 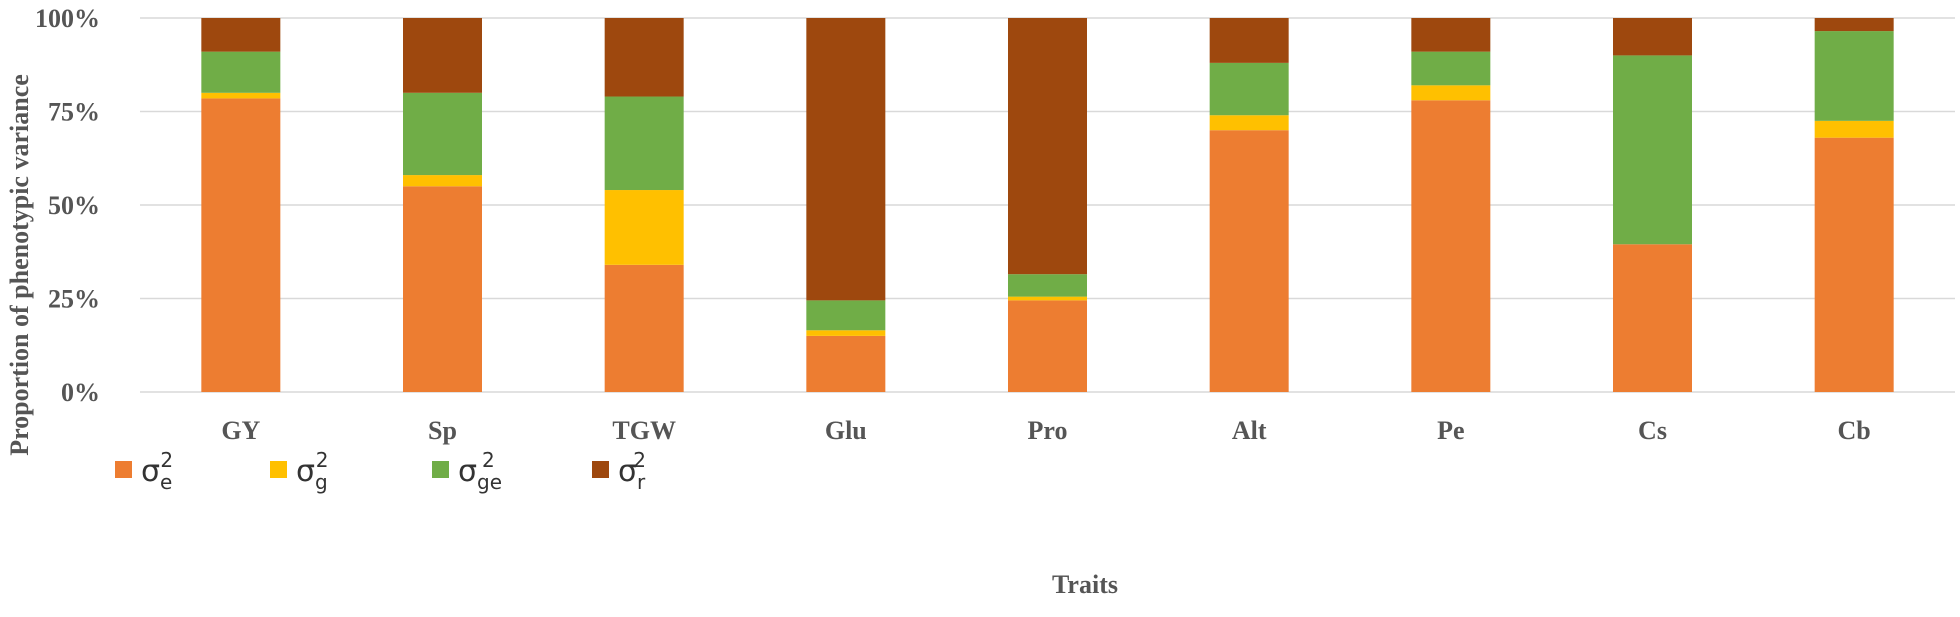 I want to click on legend-label: σg2, so click(x=312, y=471).